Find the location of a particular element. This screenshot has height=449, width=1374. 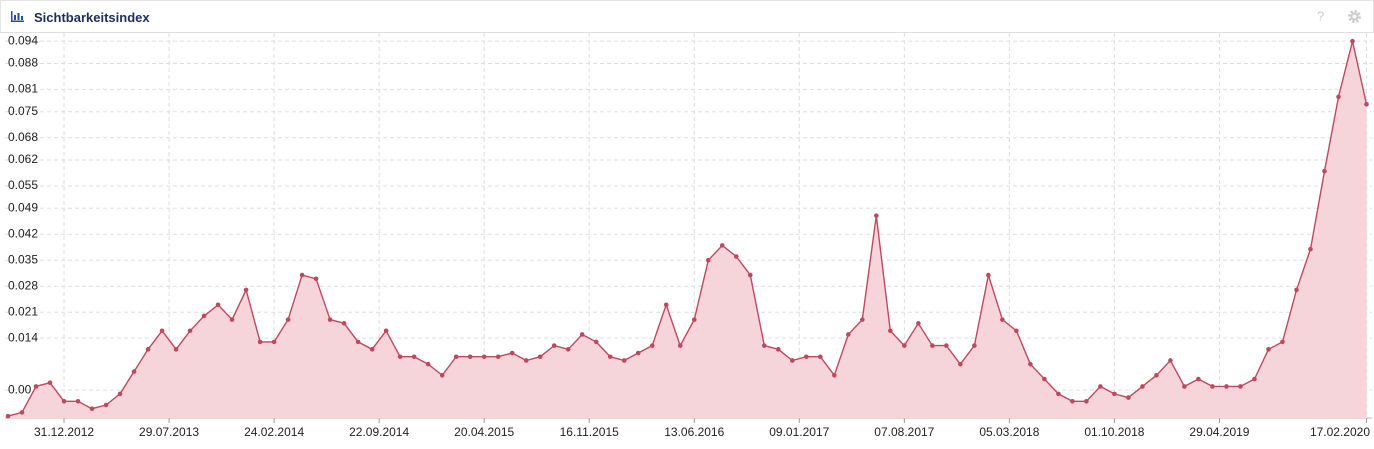

help-icon: ? is located at coordinates (1321, 16).